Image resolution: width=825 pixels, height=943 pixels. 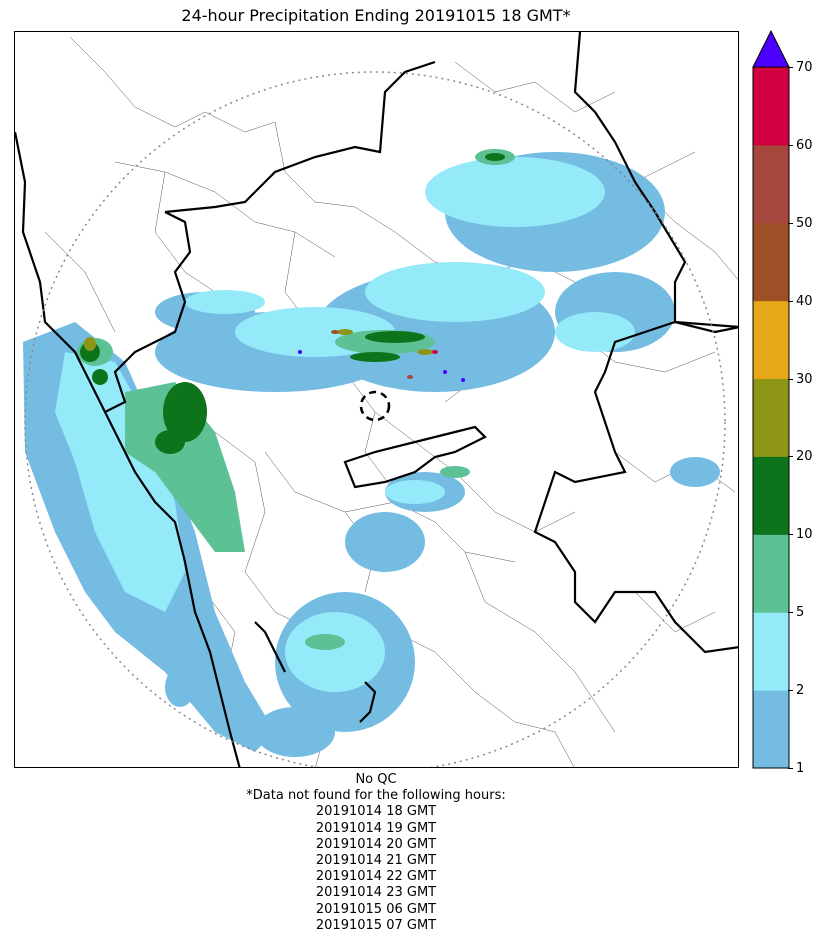 I want to click on colorbar-tick-label: 60, so click(x=804, y=145).